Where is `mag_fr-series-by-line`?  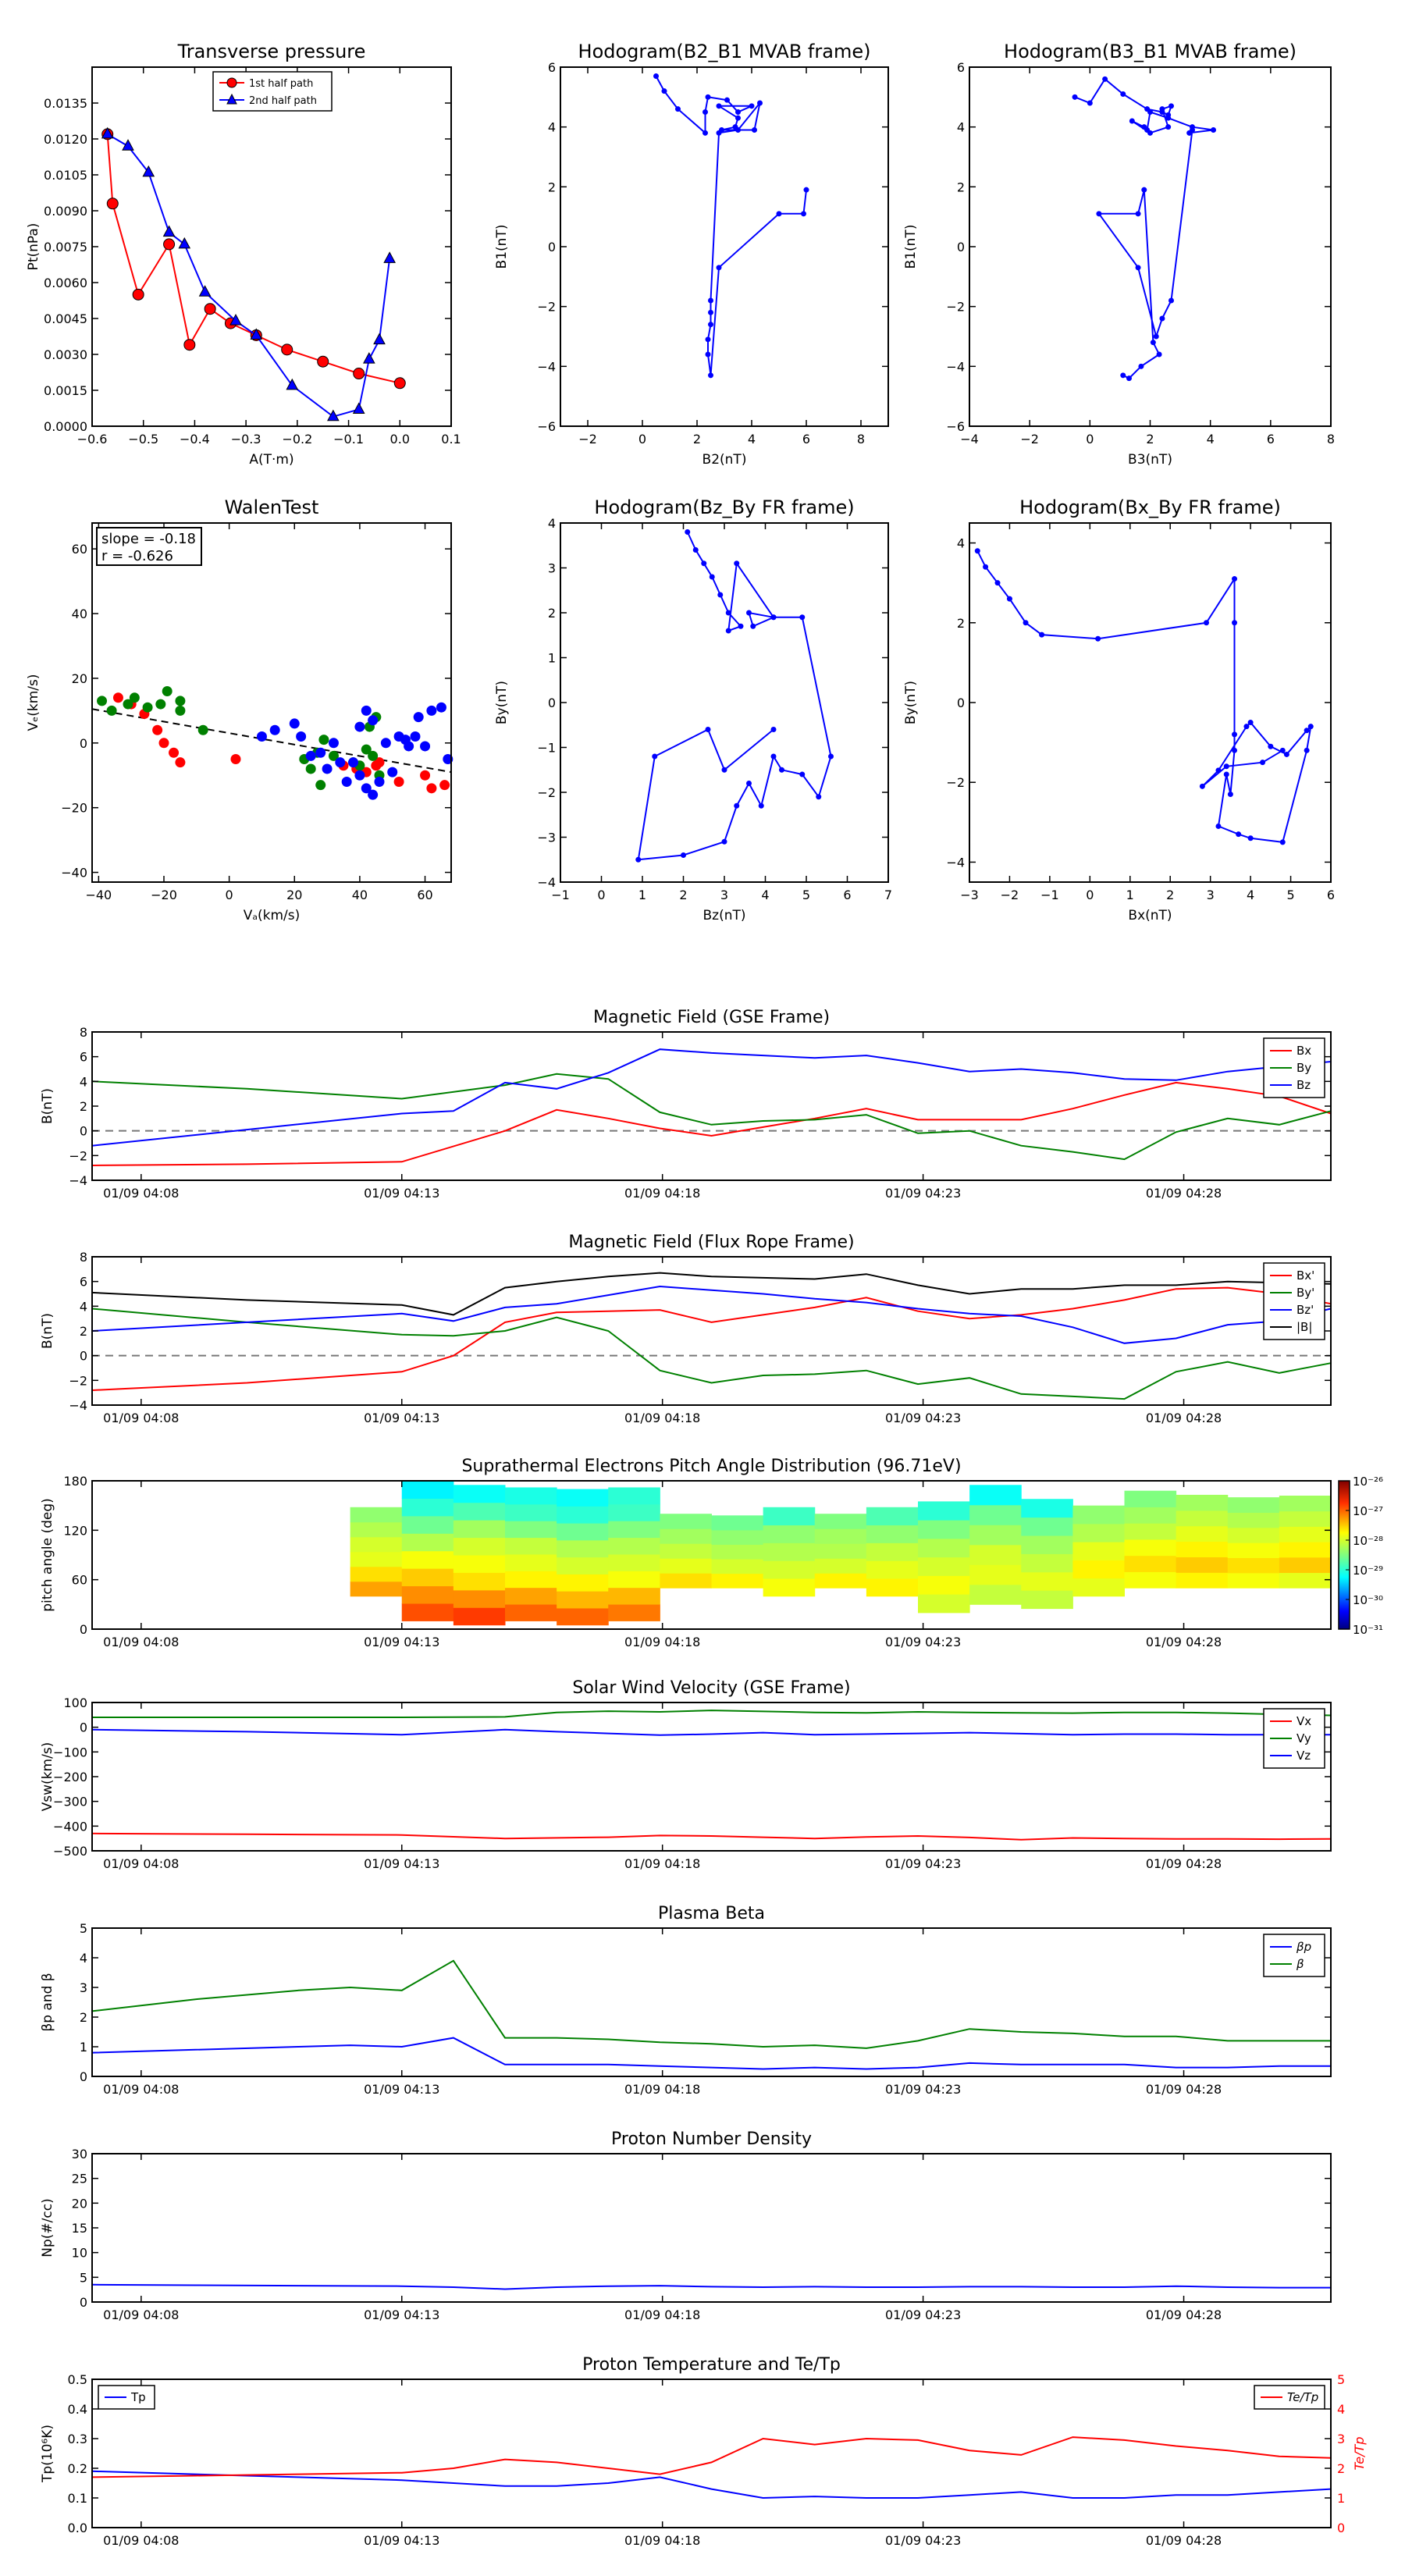
mag_fr-series-by-line is located at coordinates (712, 1354).